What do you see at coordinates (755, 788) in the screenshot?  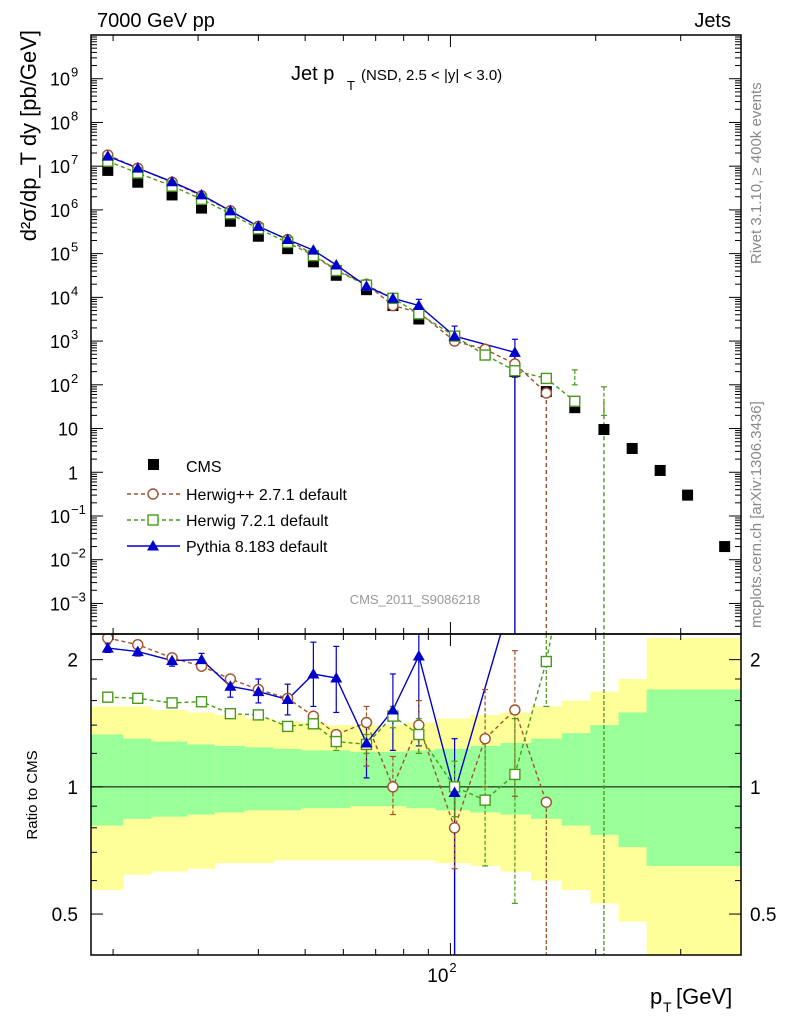 I see `ratio-tick-label-right: 1` at bounding box center [755, 788].